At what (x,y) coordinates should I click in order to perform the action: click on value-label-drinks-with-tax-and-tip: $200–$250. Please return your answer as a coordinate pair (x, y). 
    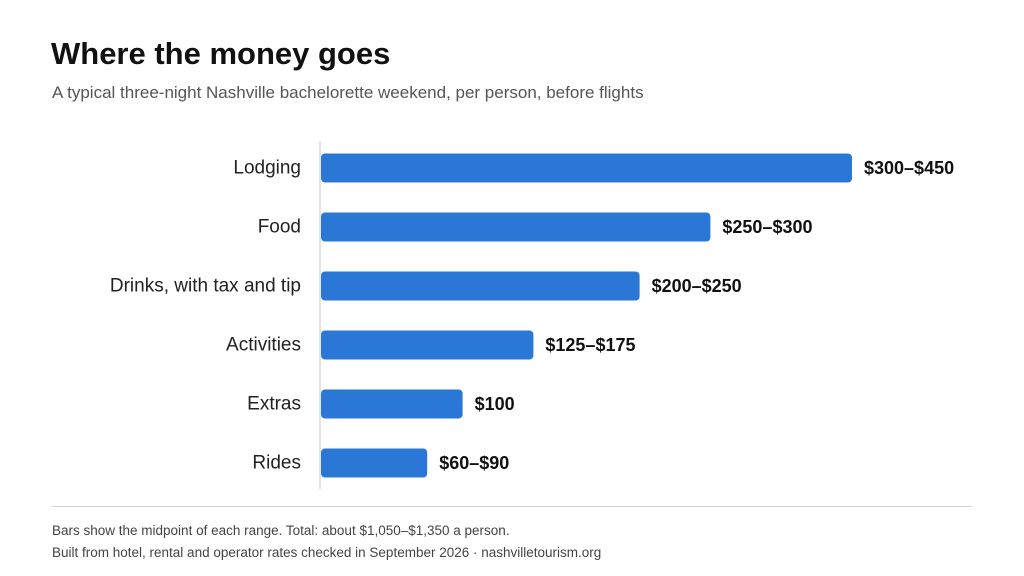
    Looking at the image, I should click on (697, 286).